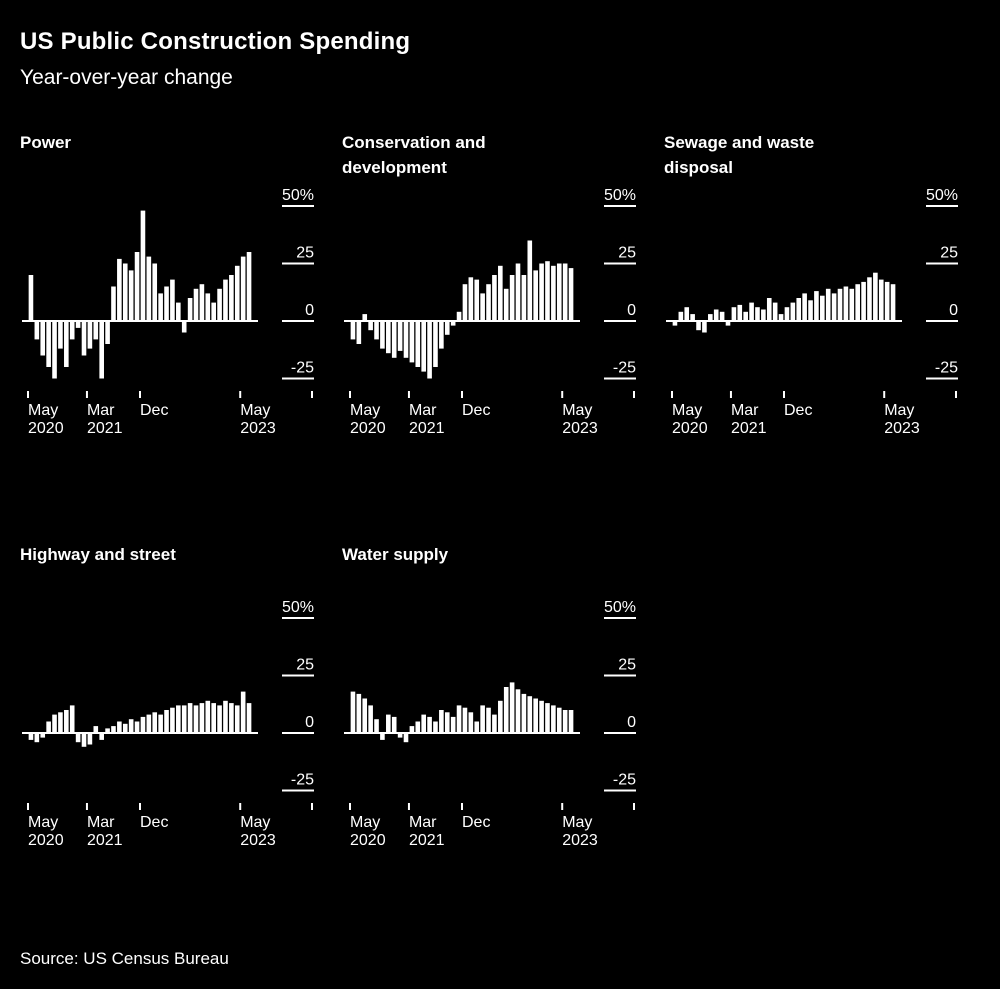 The height and width of the screenshot is (989, 1000). I want to click on y-tick-label: -25, so click(302, 780).